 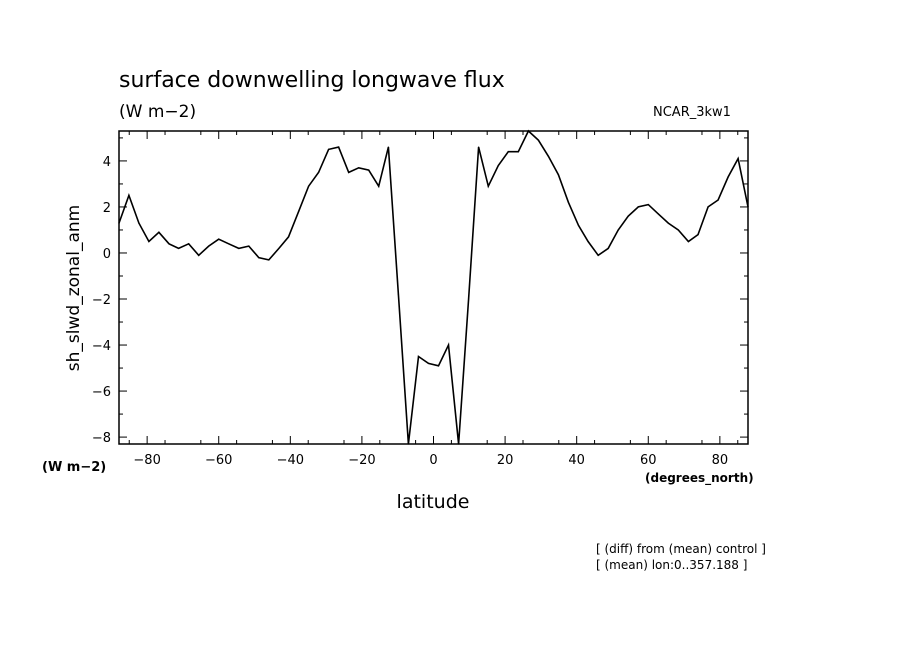 What do you see at coordinates (692, 112) in the screenshot?
I see `model-label: NCAR_3kw1` at bounding box center [692, 112].